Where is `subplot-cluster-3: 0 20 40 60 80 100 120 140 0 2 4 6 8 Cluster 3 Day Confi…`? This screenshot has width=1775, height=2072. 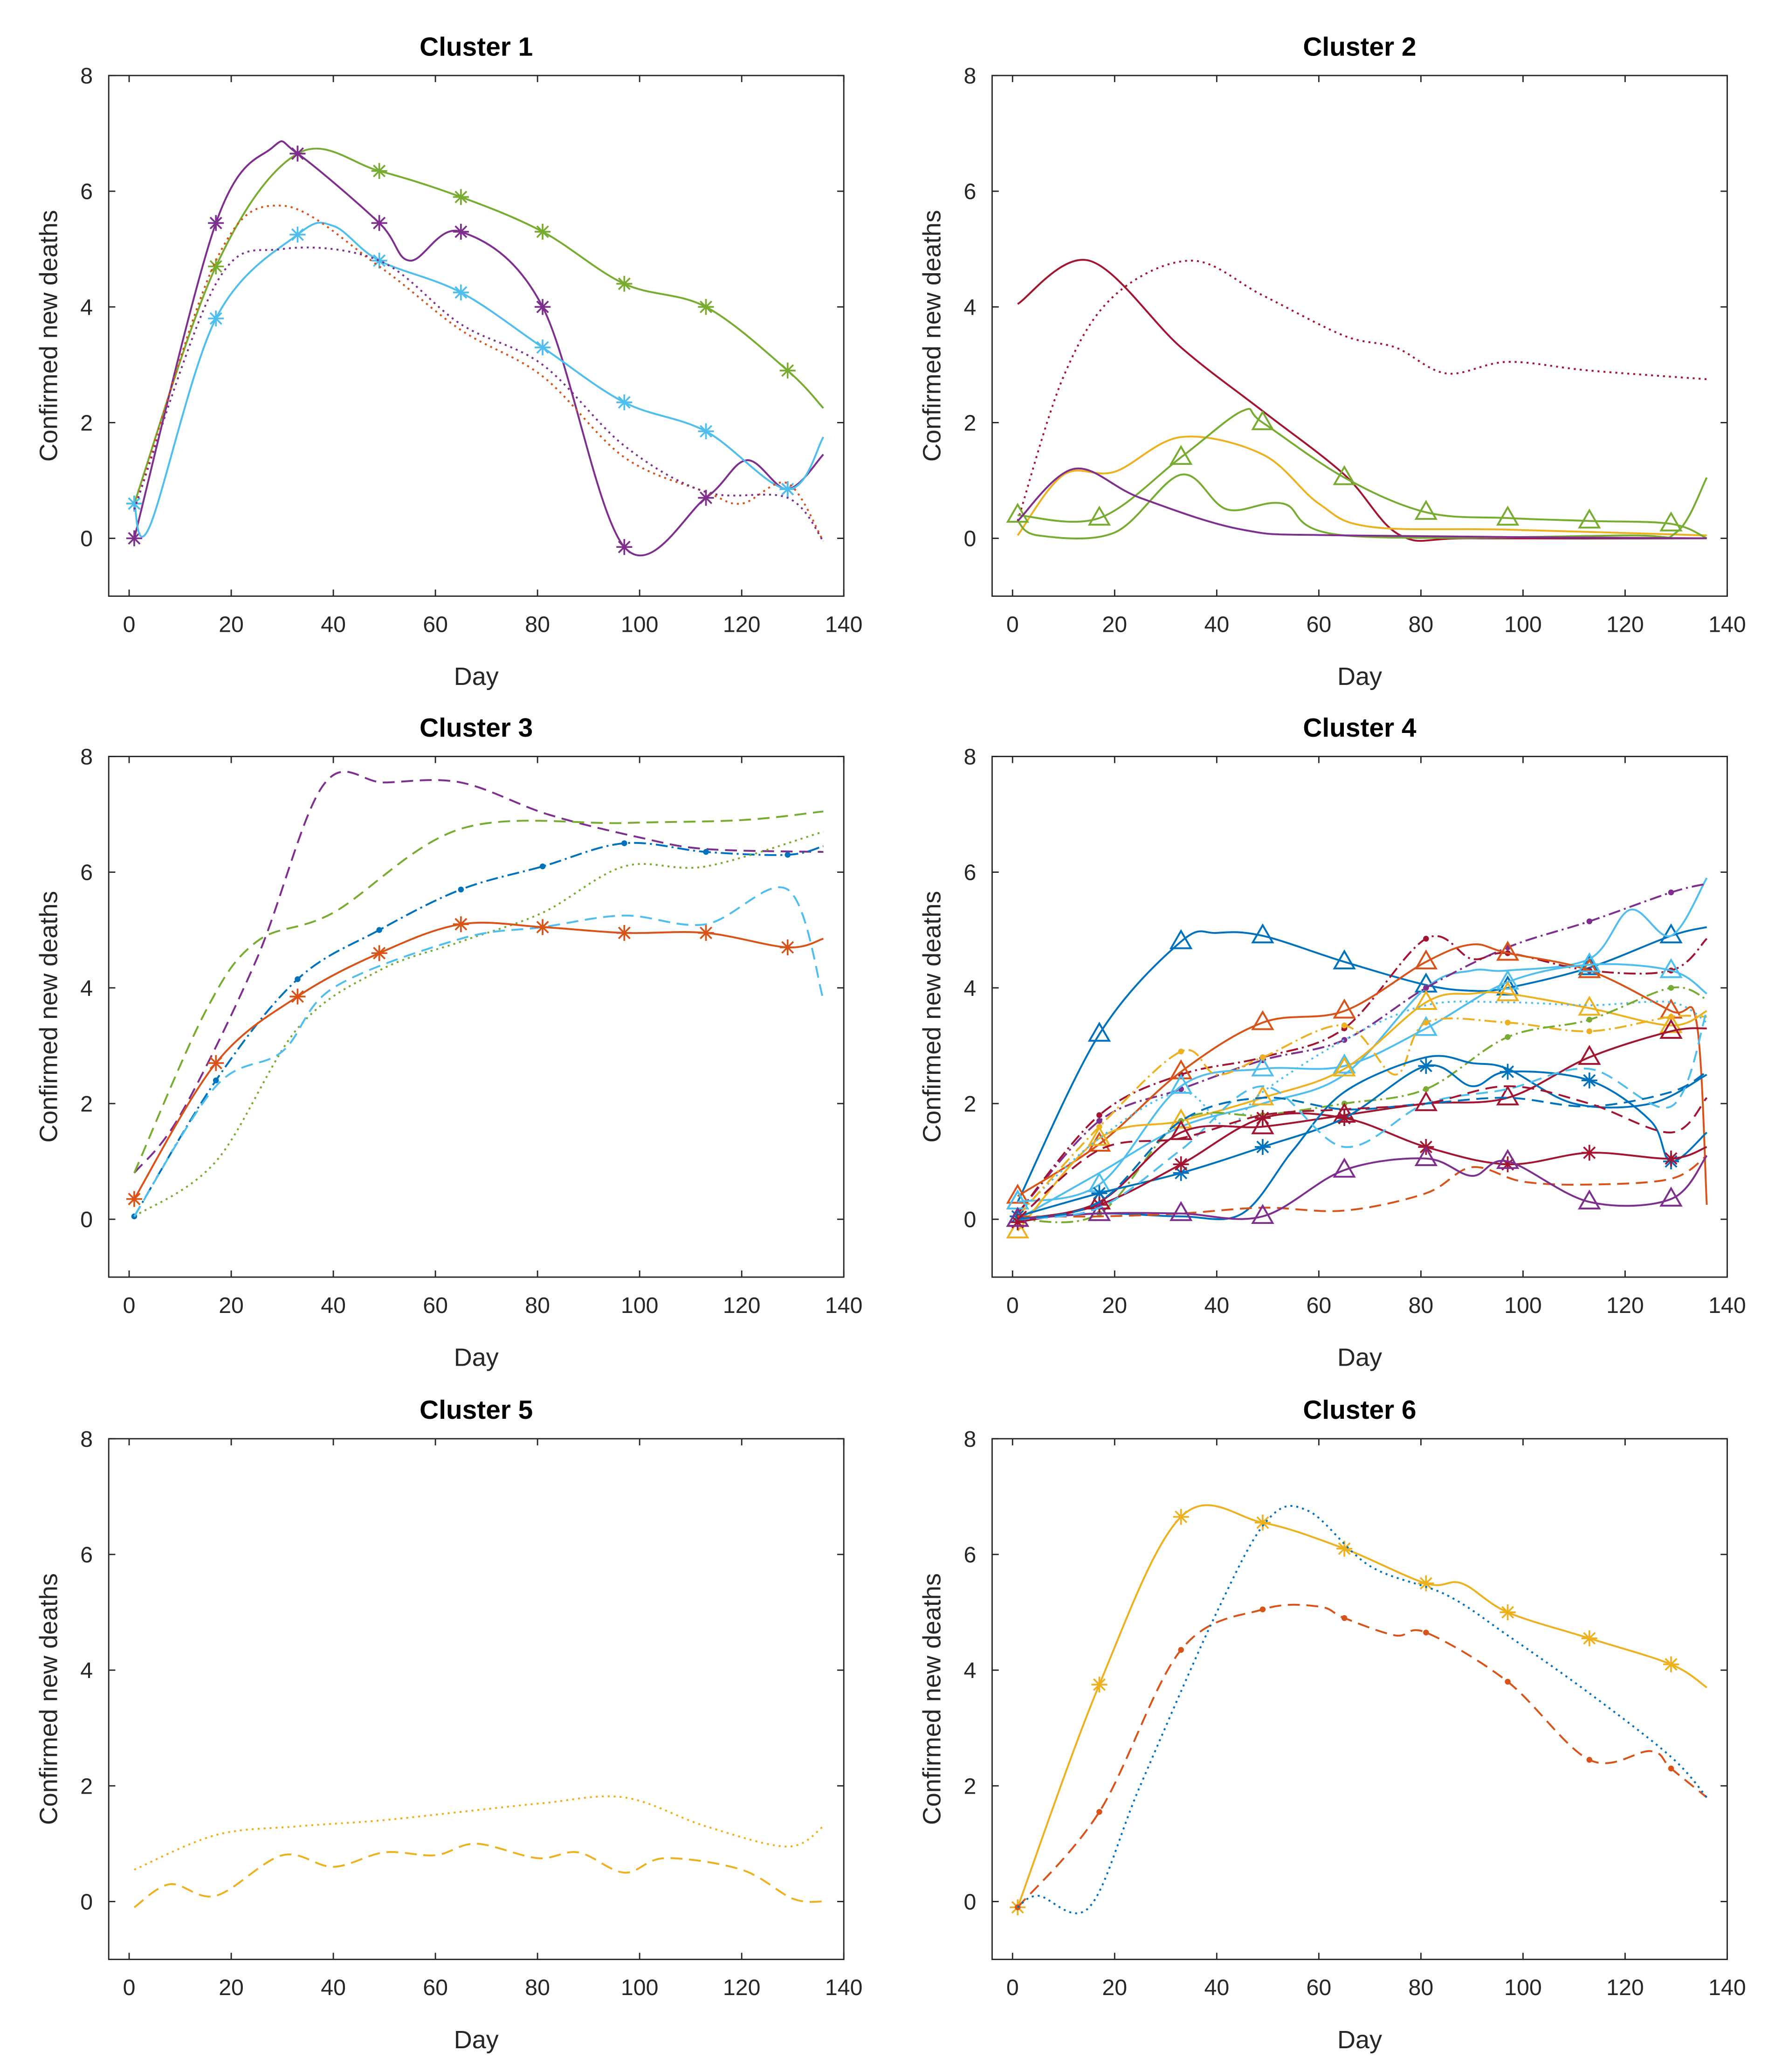
subplot-cluster-3: 0 20 40 60 80 100 120 140 0 2 4 6 8 Cluster 3 Day Confi… is located at coordinates (448, 1042).